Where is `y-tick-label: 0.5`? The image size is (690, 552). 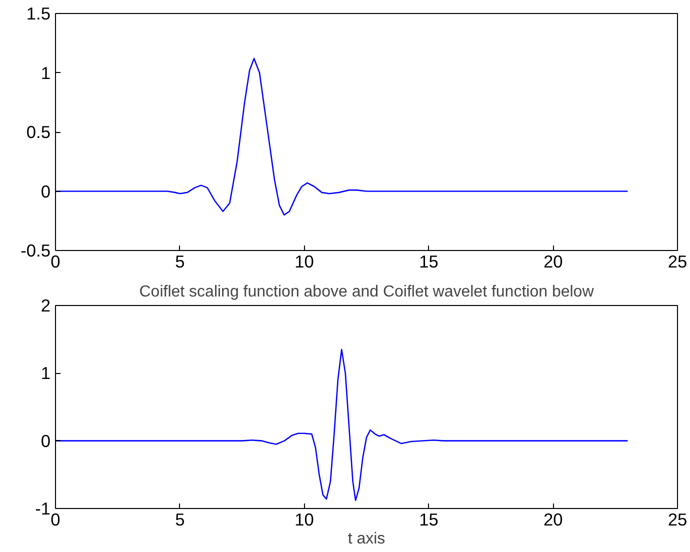 y-tick-label: 0.5 is located at coordinates (38, 132).